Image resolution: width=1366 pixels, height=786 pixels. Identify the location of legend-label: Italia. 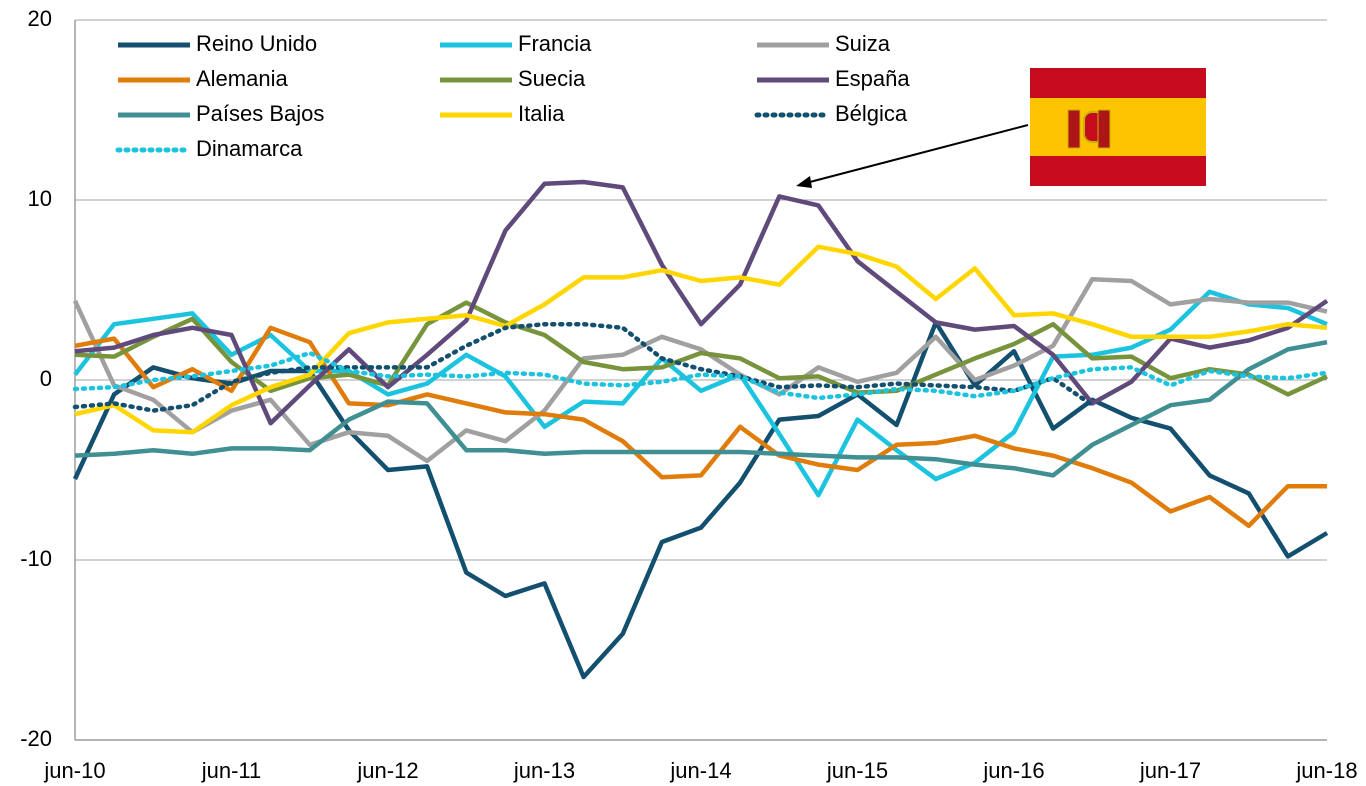
(541, 113).